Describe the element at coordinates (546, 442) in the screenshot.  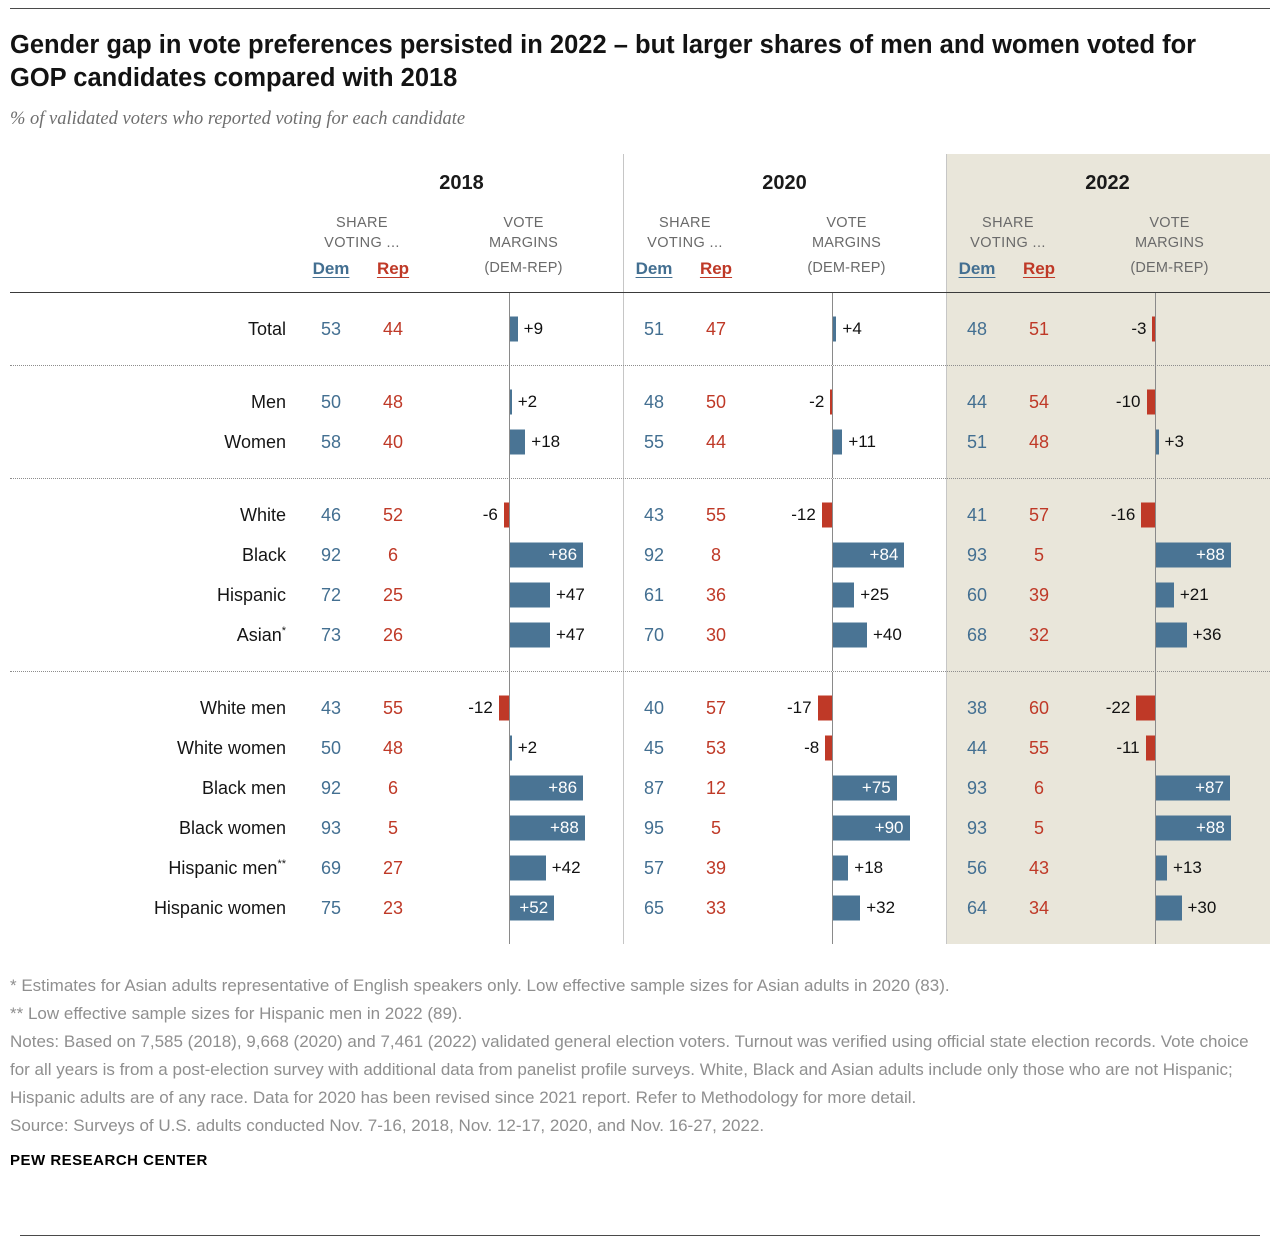
I see `margin-value: +18` at that location.